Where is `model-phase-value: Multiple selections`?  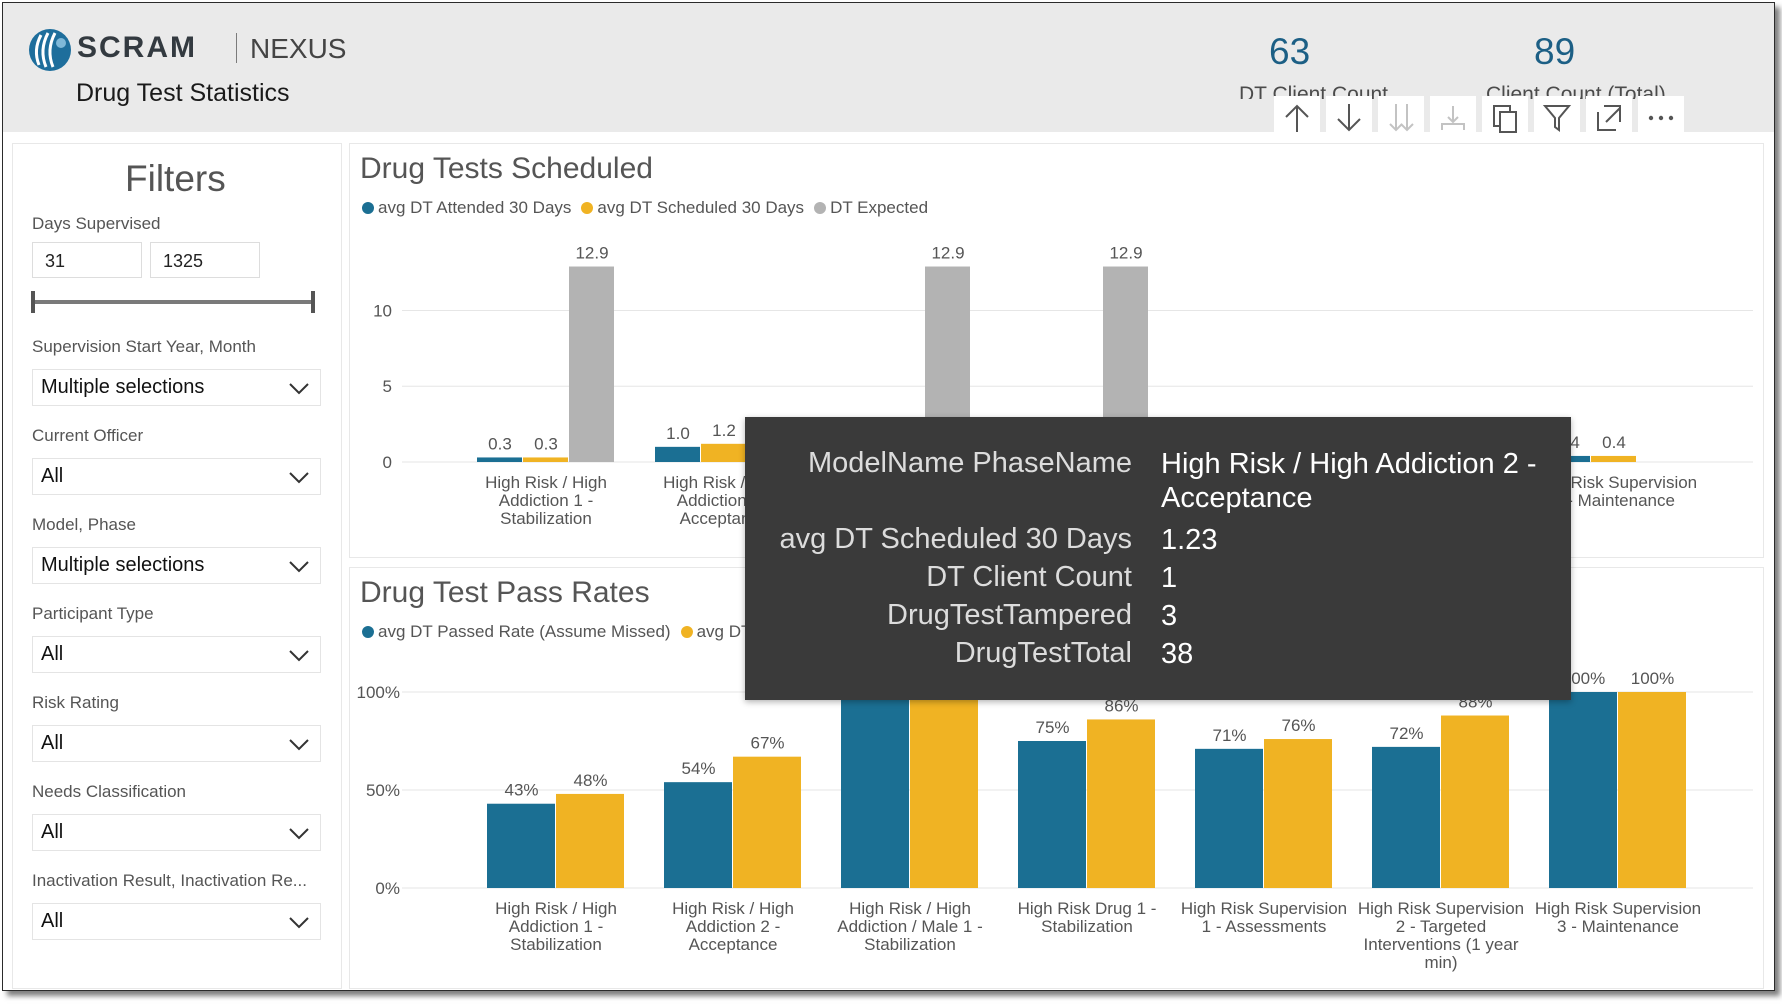 model-phase-value: Multiple selections is located at coordinates (123, 565).